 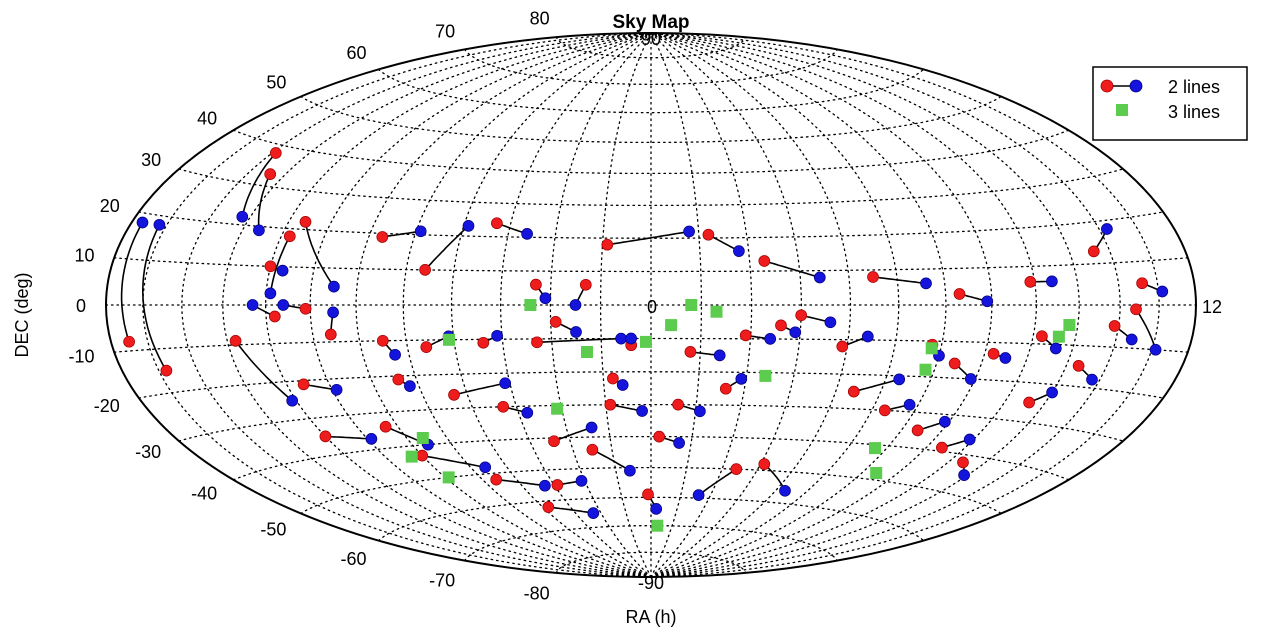 I want to click on dec-tick-label: 10, so click(x=84, y=255).